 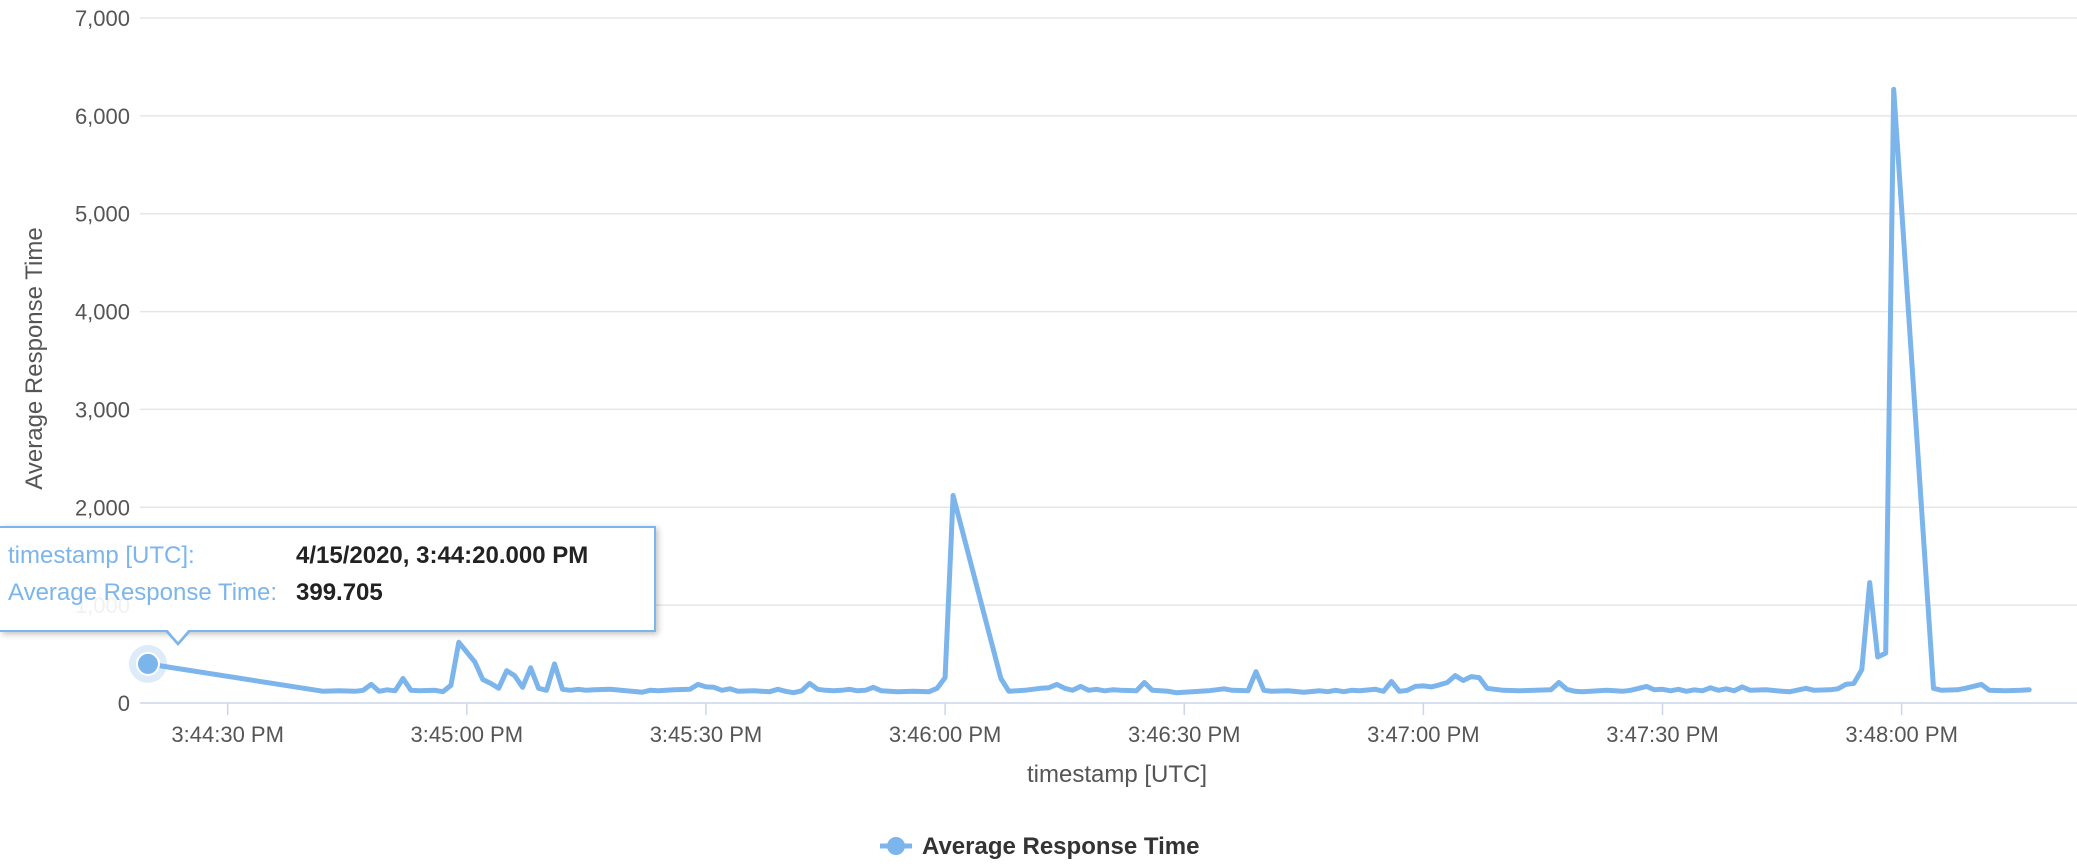 I want to click on y-tick-label: 3,000, so click(x=102, y=409).